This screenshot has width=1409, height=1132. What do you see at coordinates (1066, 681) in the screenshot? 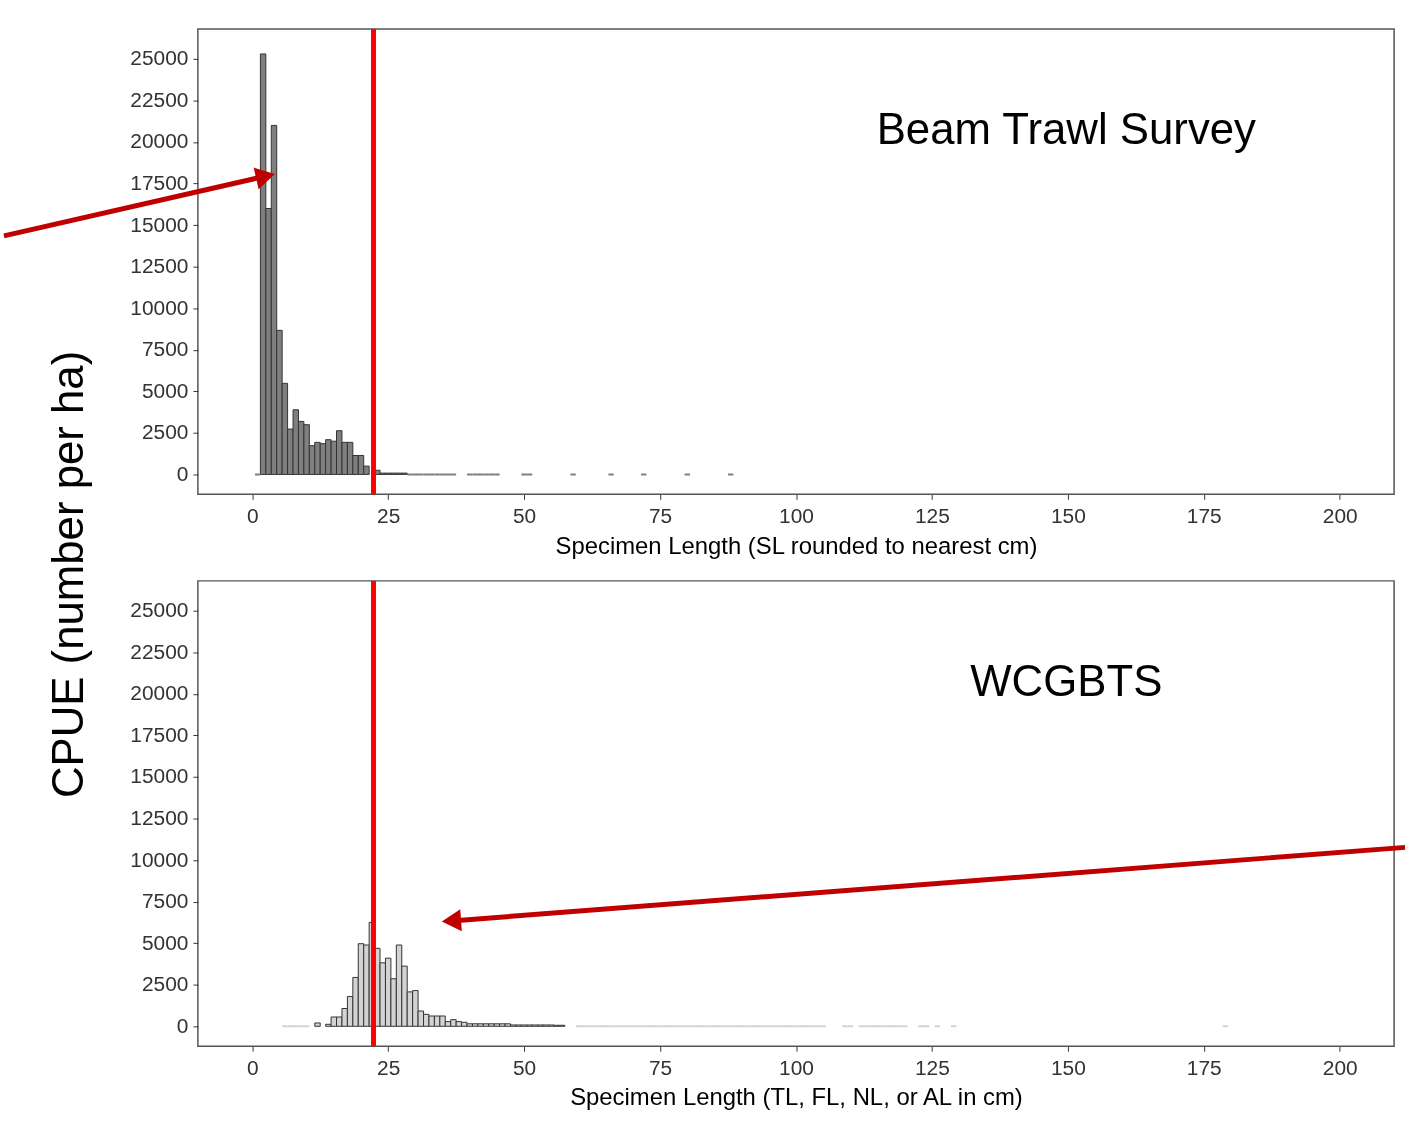
I see `annotation: WCGBTS` at bounding box center [1066, 681].